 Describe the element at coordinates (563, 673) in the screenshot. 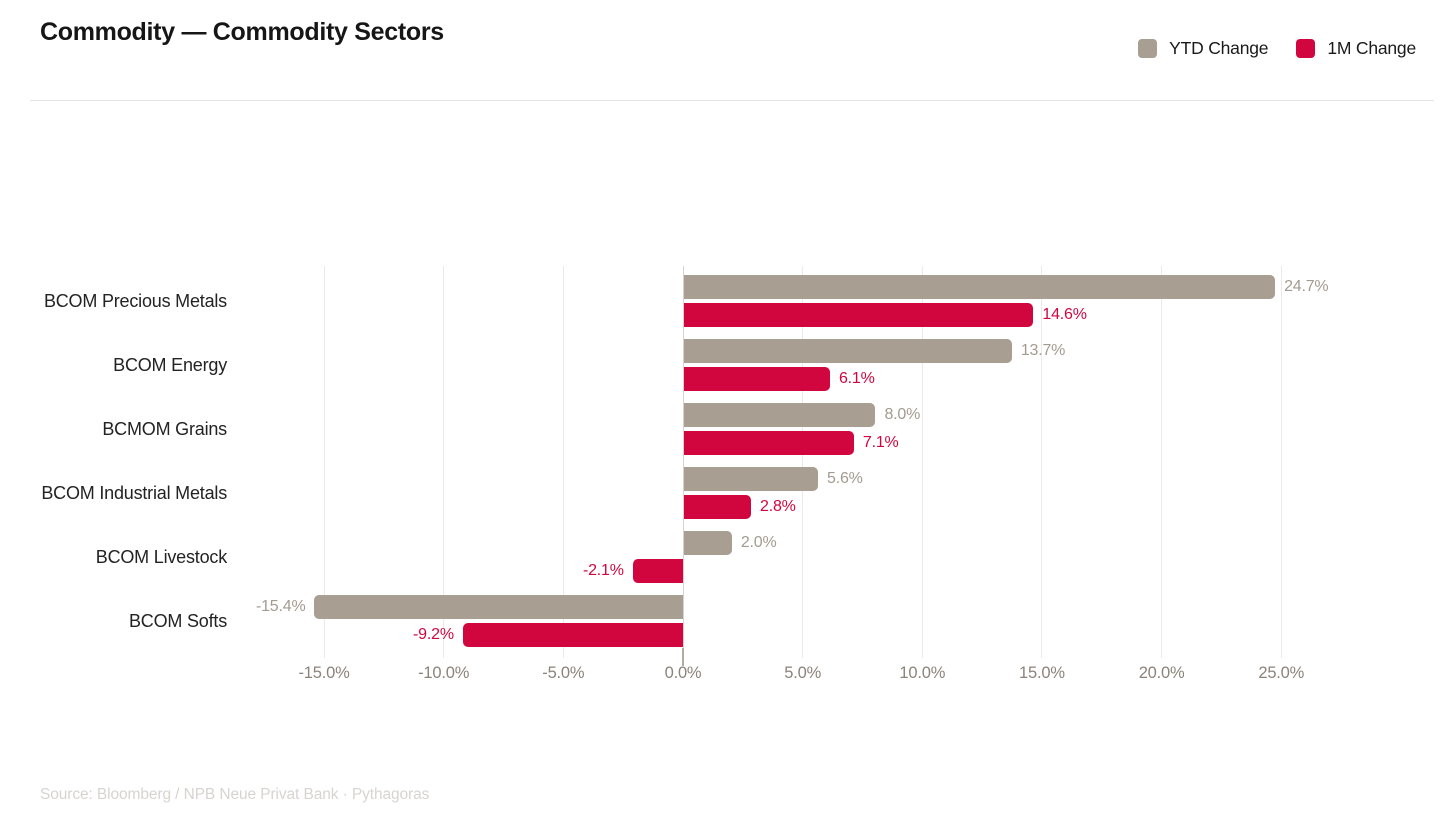

I see `x-axis-tick-label: -5.0%` at that location.